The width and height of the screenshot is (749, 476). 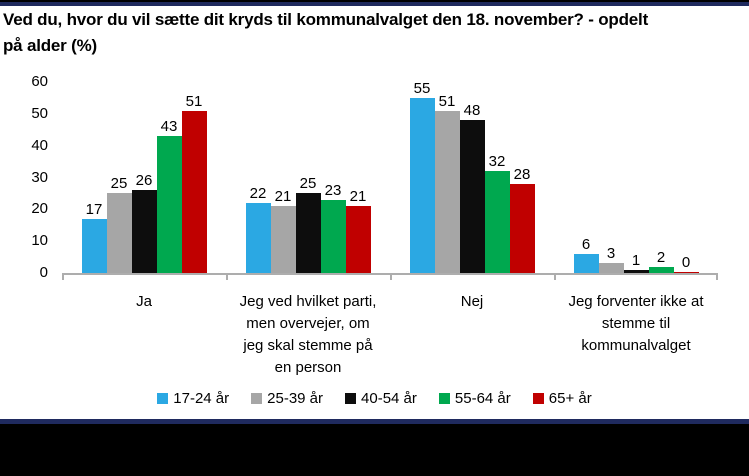 I want to click on bar-column: 0, so click(x=686, y=263).